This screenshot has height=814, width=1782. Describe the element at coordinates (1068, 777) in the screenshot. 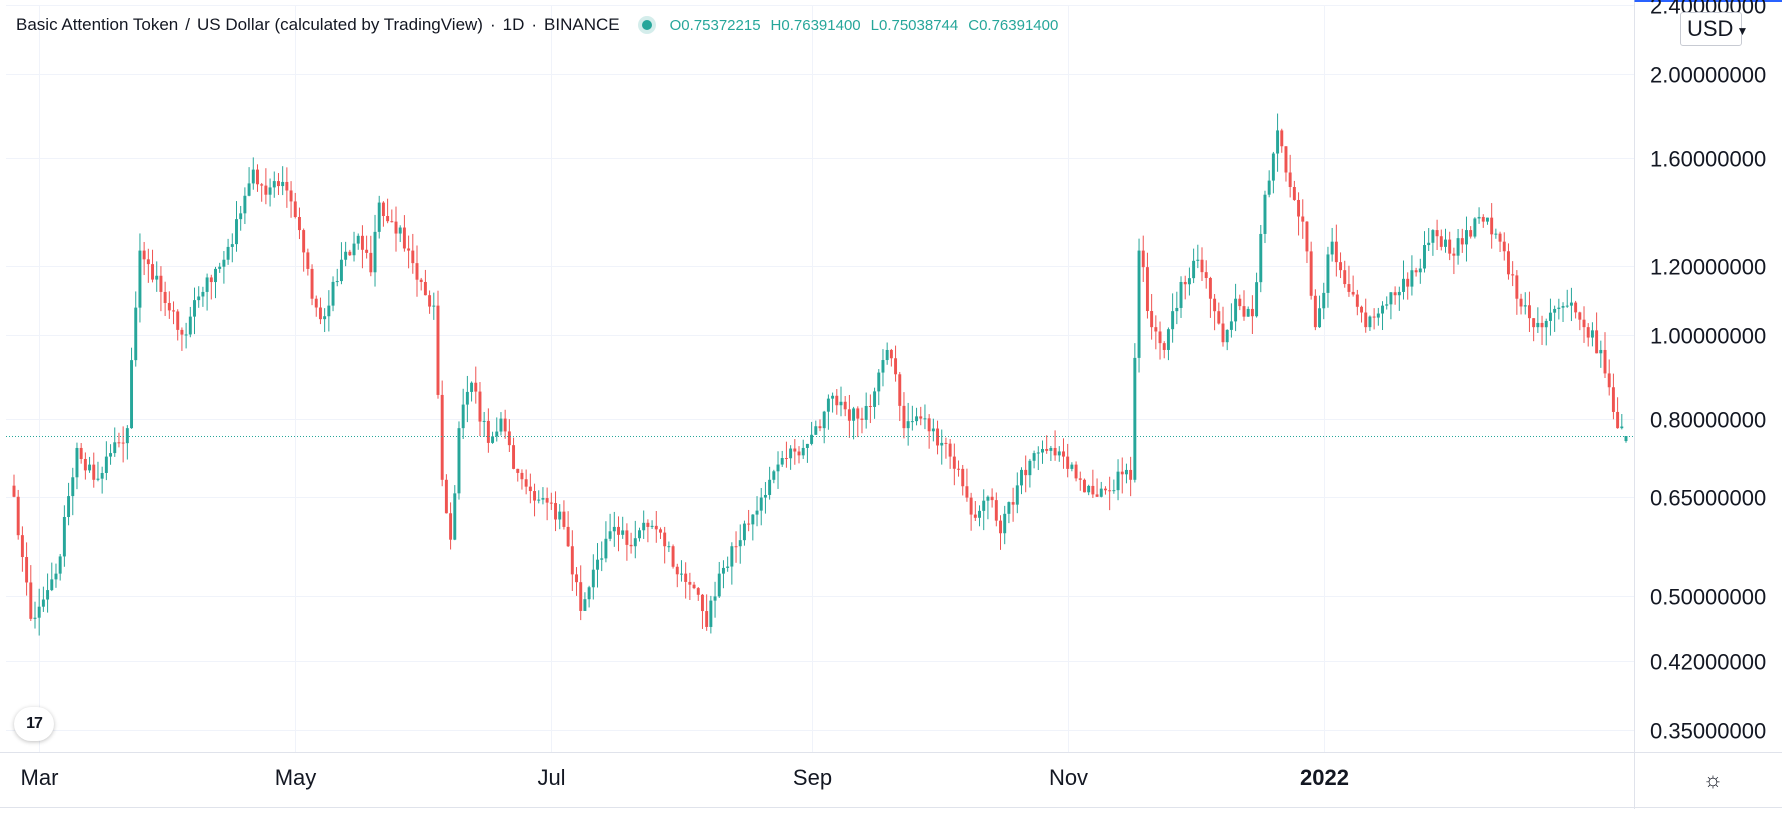

I see `x-tick-label: Nov` at that location.